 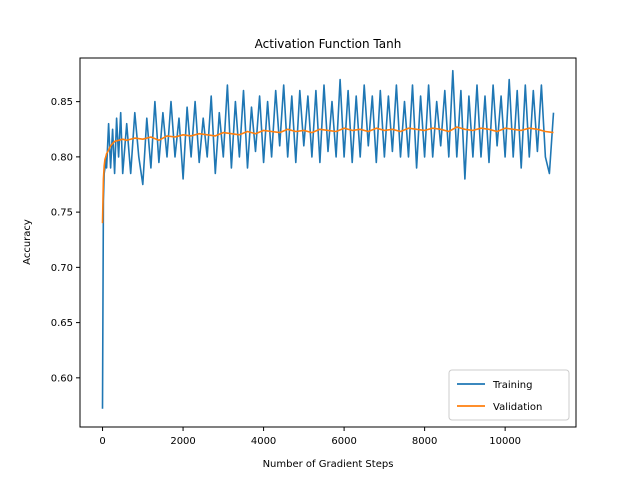 What do you see at coordinates (102, 441) in the screenshot?
I see `x-tick-label: 0` at bounding box center [102, 441].